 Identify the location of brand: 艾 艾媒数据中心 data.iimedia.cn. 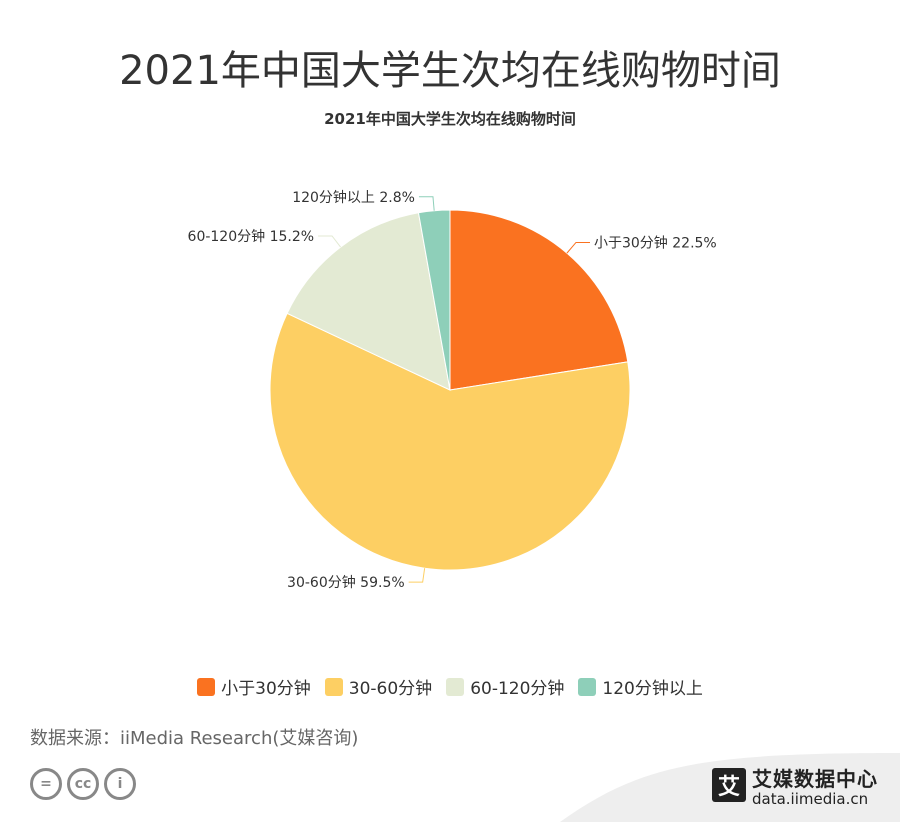
(795, 788).